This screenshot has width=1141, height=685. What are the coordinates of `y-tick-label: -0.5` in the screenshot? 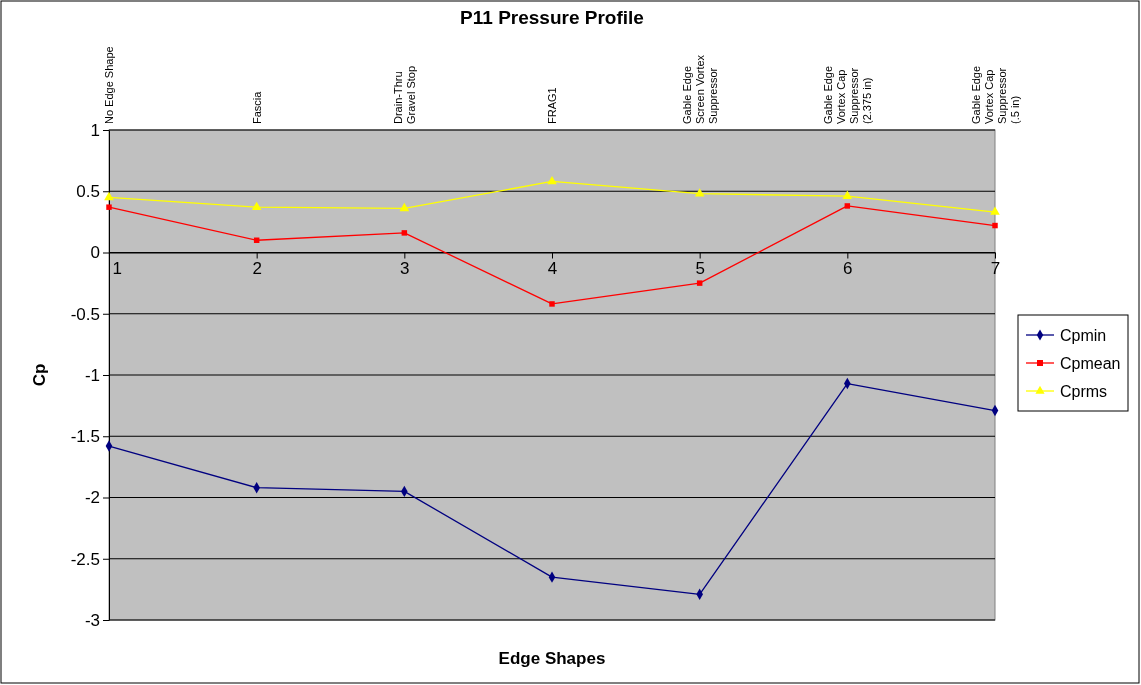 It's located at (85, 314).